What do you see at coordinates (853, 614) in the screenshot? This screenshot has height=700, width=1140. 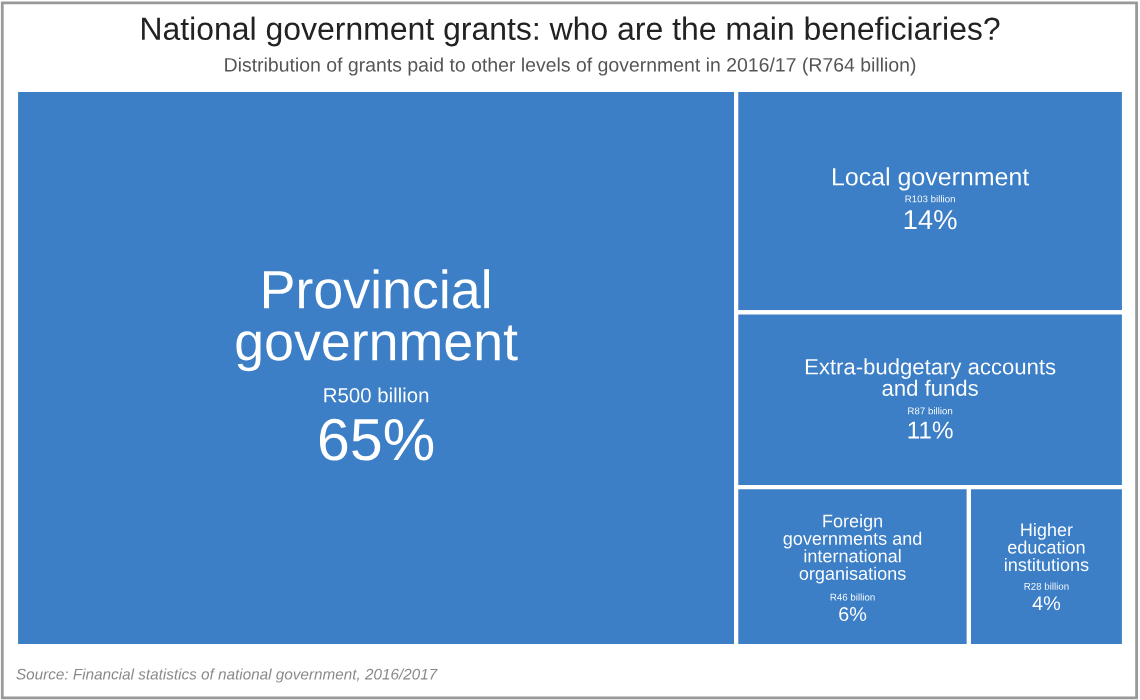 I see `data-label: 6%` at bounding box center [853, 614].